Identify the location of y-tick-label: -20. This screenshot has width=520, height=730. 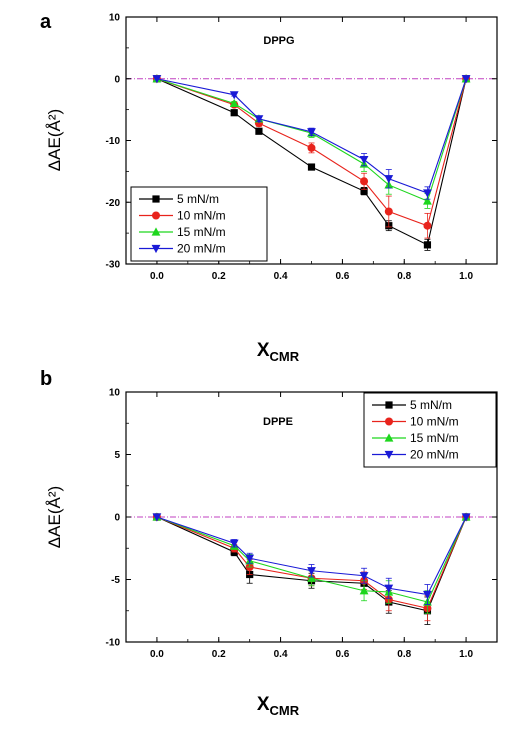
(113, 203).